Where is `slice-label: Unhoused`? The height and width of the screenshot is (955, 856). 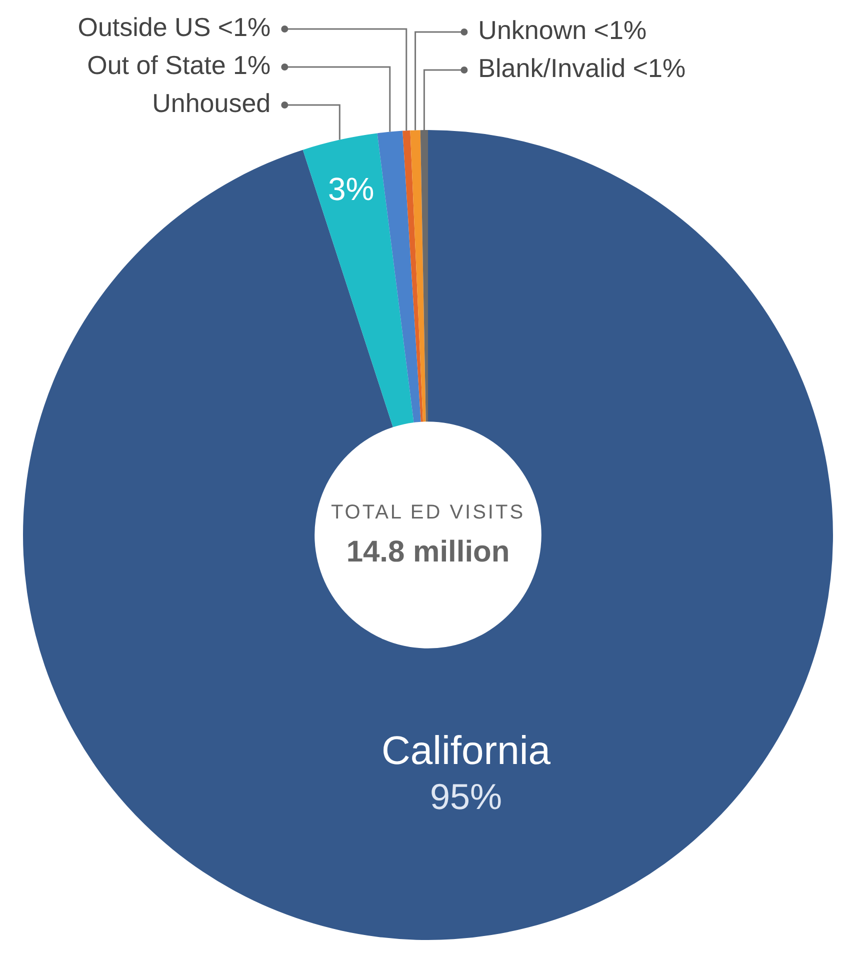 slice-label: Unhoused is located at coordinates (211, 103).